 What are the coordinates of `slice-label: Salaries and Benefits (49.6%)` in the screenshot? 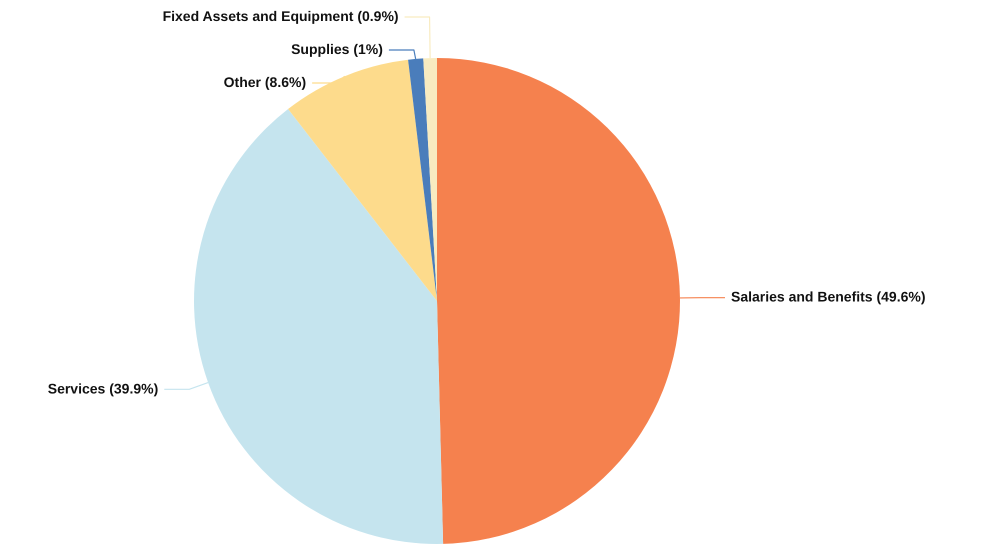 It's located at (828, 296).